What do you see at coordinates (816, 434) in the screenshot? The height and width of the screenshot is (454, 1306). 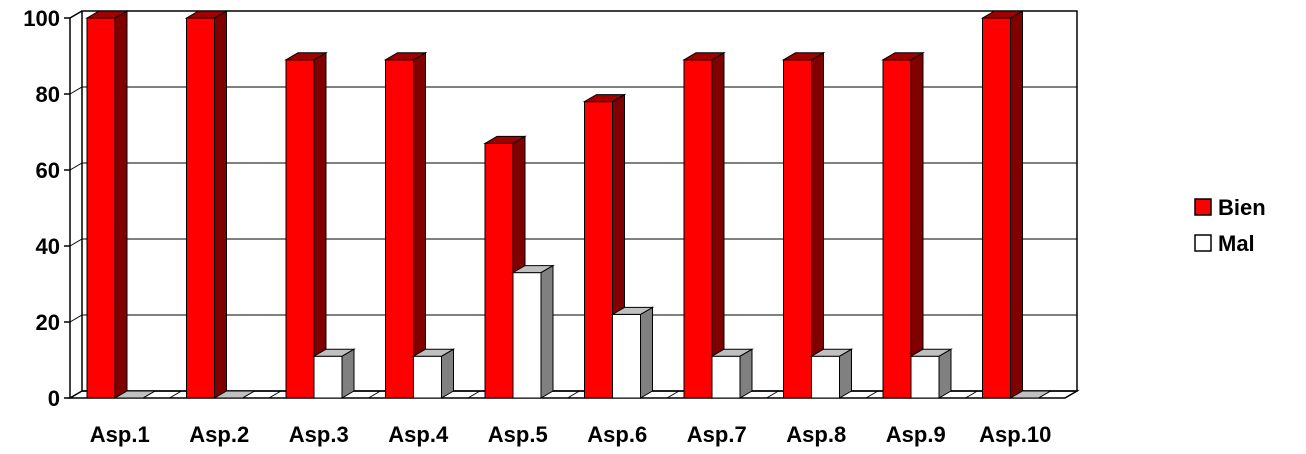 I see `x-tick-label: Asp.8` at bounding box center [816, 434].